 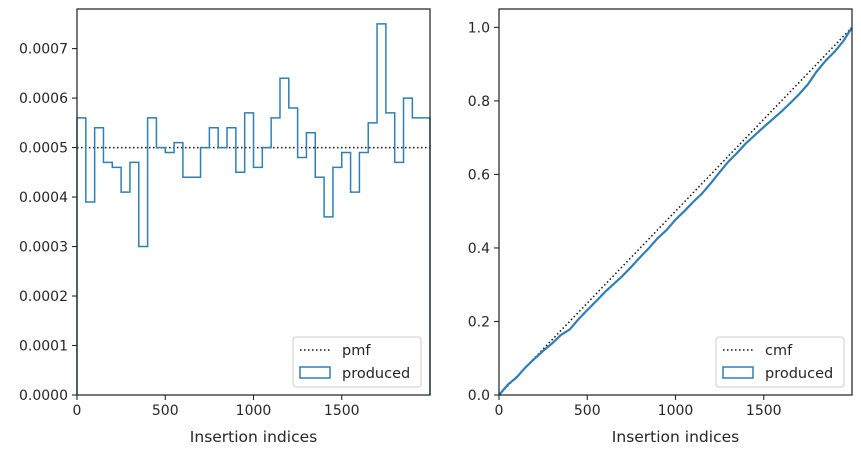 I want to click on legend-right: cmf produced, so click(x=780, y=362).